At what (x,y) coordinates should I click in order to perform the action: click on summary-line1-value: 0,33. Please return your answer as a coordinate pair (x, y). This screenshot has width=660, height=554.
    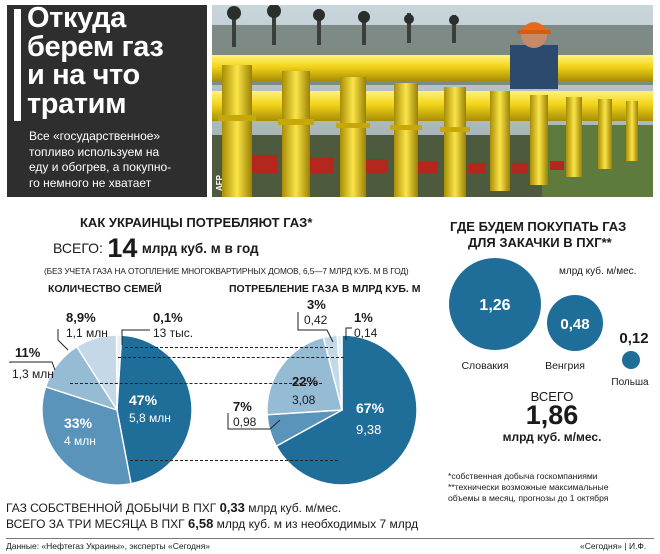
    Looking at the image, I should click on (232, 507).